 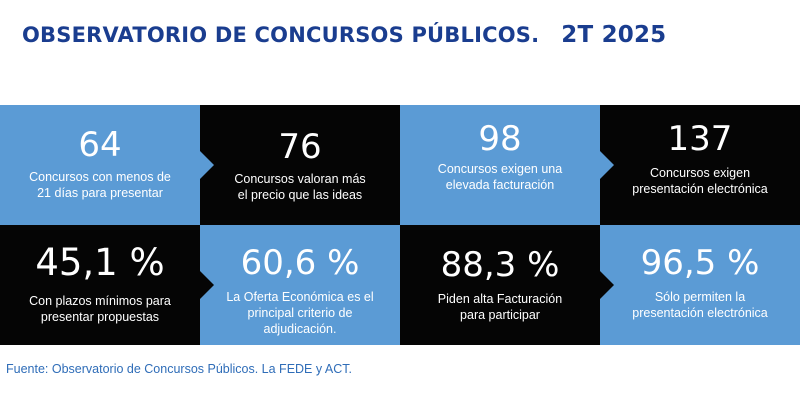 I want to click on stat-description-line: Piden alta Facturación, so click(x=500, y=299).